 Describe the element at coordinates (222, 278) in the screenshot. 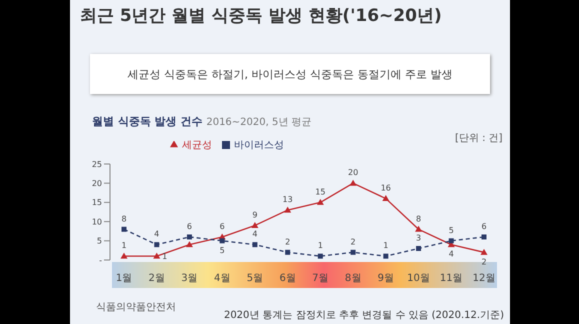

I see `x-tick-label: 4월` at that location.